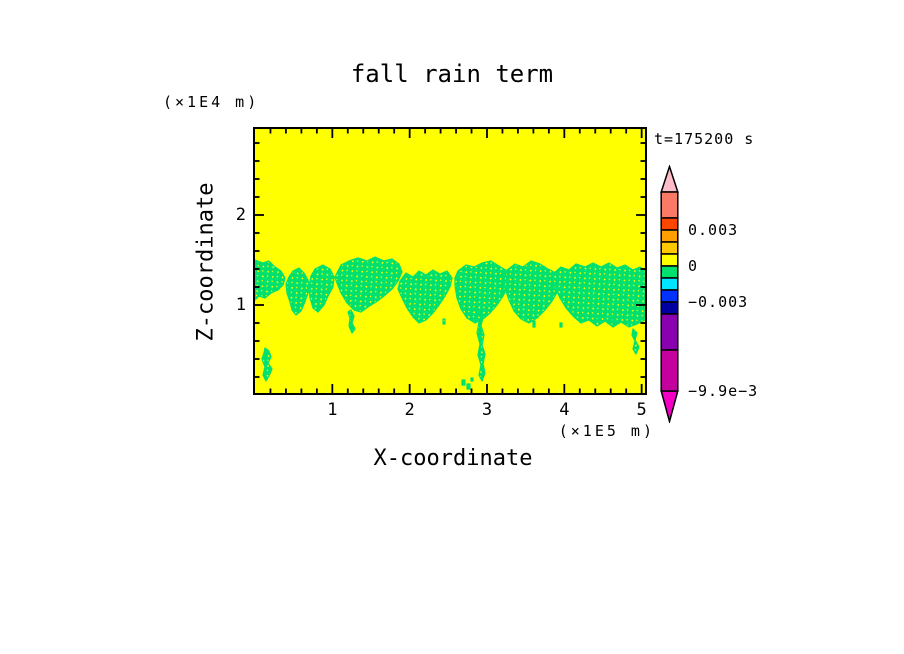 Image resolution: width=904 pixels, height=654 pixels. Describe the element at coordinates (713, 230) in the screenshot. I see `colorbar-tick-label: 0.003` at that location.